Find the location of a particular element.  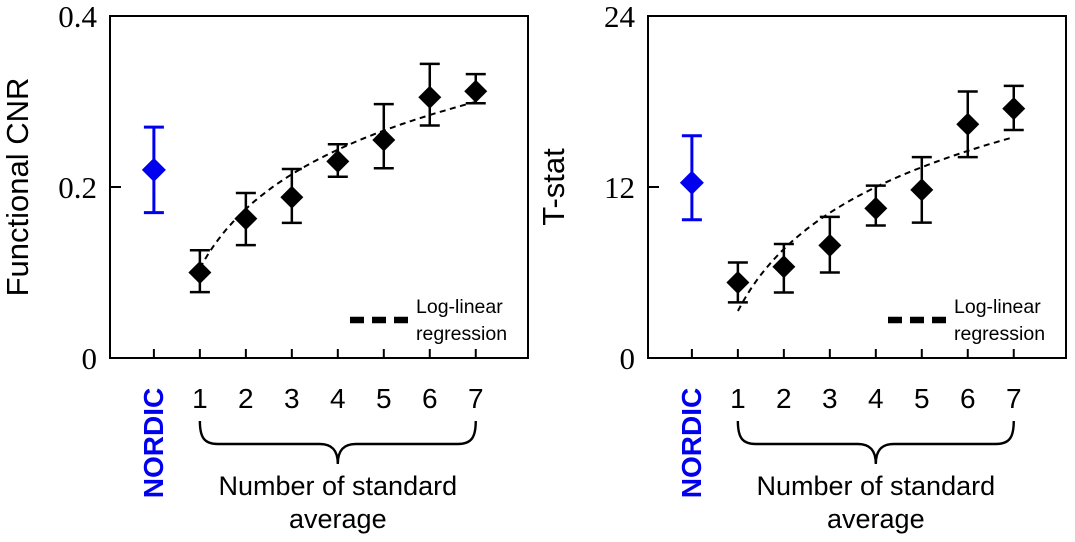

y-axis-title: Functional CNR is located at coordinates (17, 187).